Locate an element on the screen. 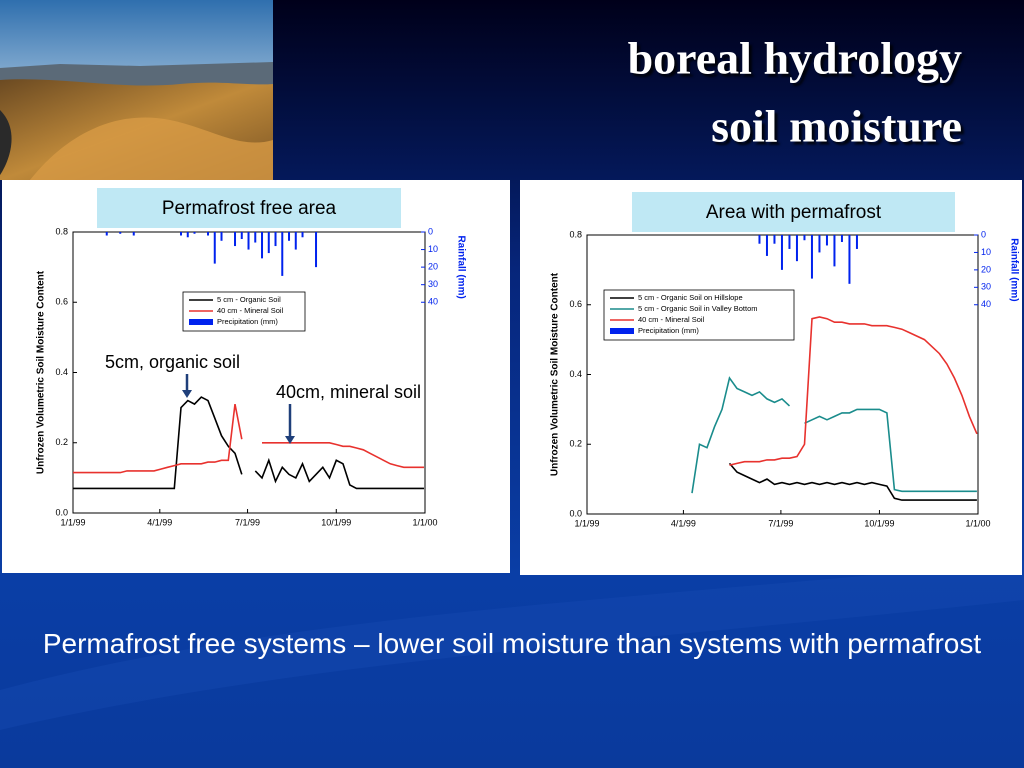 The width and height of the screenshot is (1024, 768). panel-label: Area with permafrost is located at coordinates (794, 212).